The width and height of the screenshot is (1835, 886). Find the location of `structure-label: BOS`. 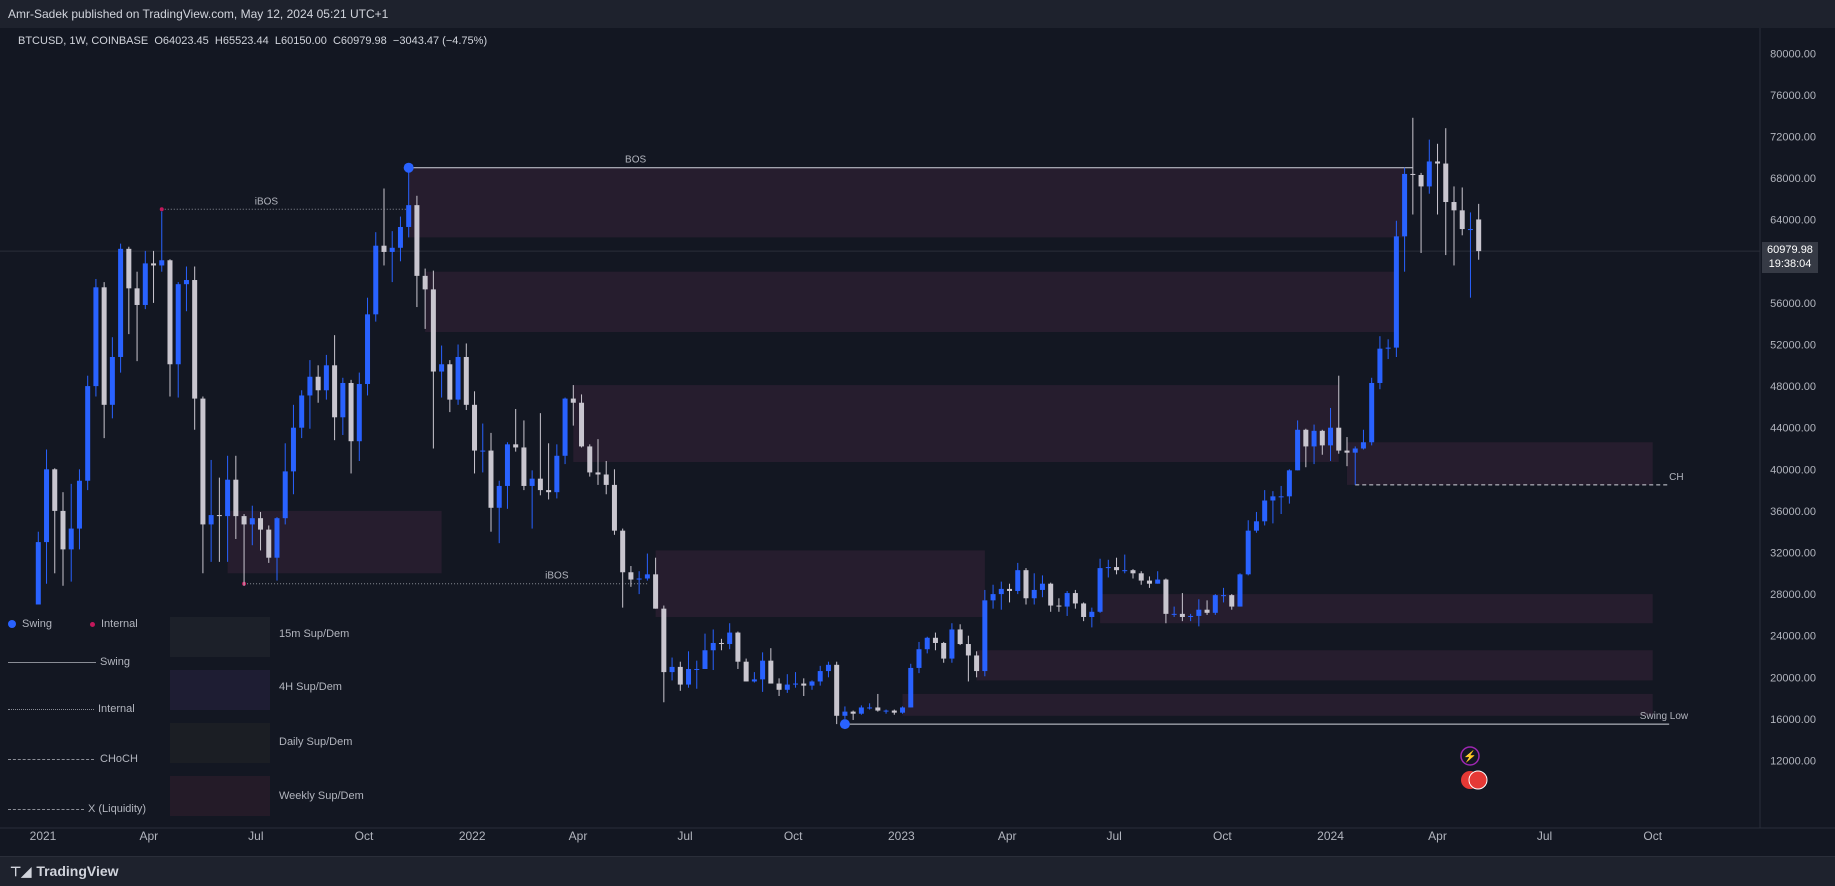

structure-label: BOS is located at coordinates (635, 160).